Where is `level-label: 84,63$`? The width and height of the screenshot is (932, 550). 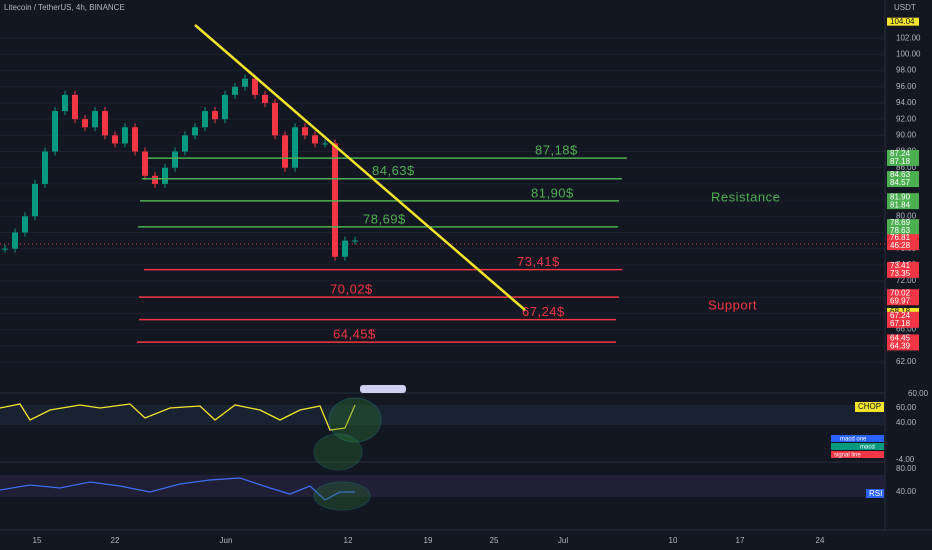
level-label: 84,63$ is located at coordinates (393, 170).